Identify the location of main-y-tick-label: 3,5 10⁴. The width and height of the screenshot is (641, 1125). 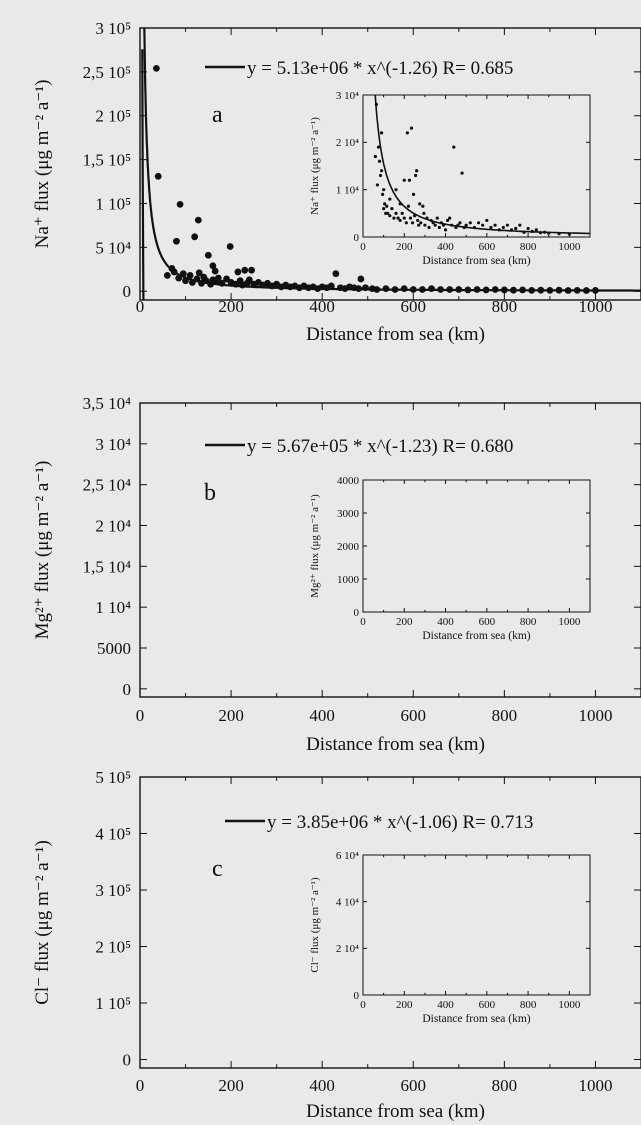
(107, 403).